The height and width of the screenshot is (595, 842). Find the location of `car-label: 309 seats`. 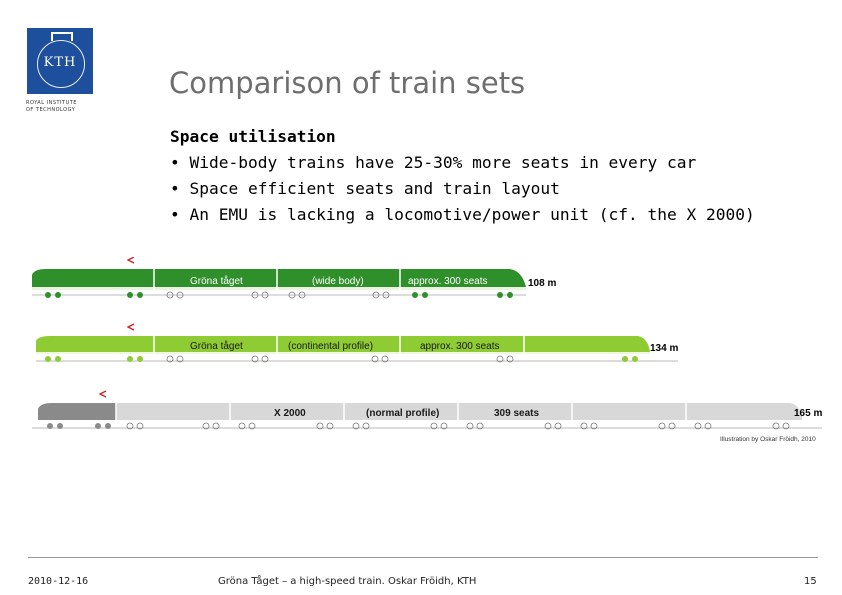

car-label: 309 seats is located at coordinates (516, 413).